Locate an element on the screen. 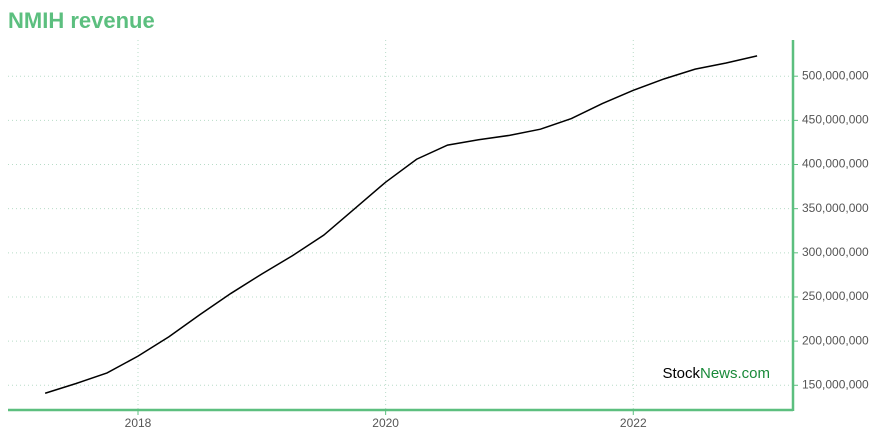 The width and height of the screenshot is (880, 440). y-tick-label: 500,000,000 is located at coordinates (835, 75).